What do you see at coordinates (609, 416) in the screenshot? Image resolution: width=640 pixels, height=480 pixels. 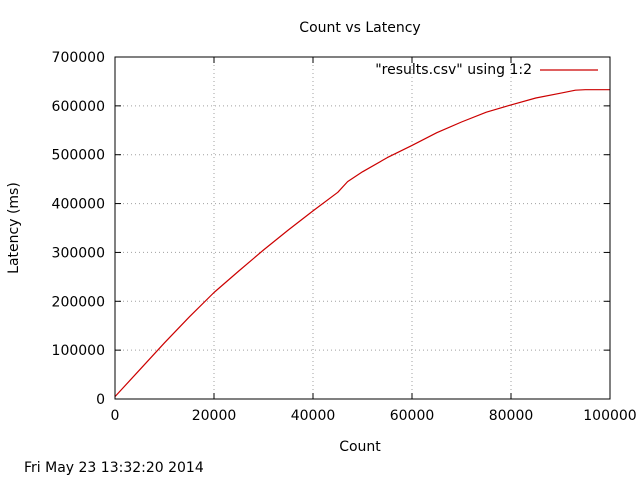 I see `x-tick-label: 100000` at bounding box center [609, 416].